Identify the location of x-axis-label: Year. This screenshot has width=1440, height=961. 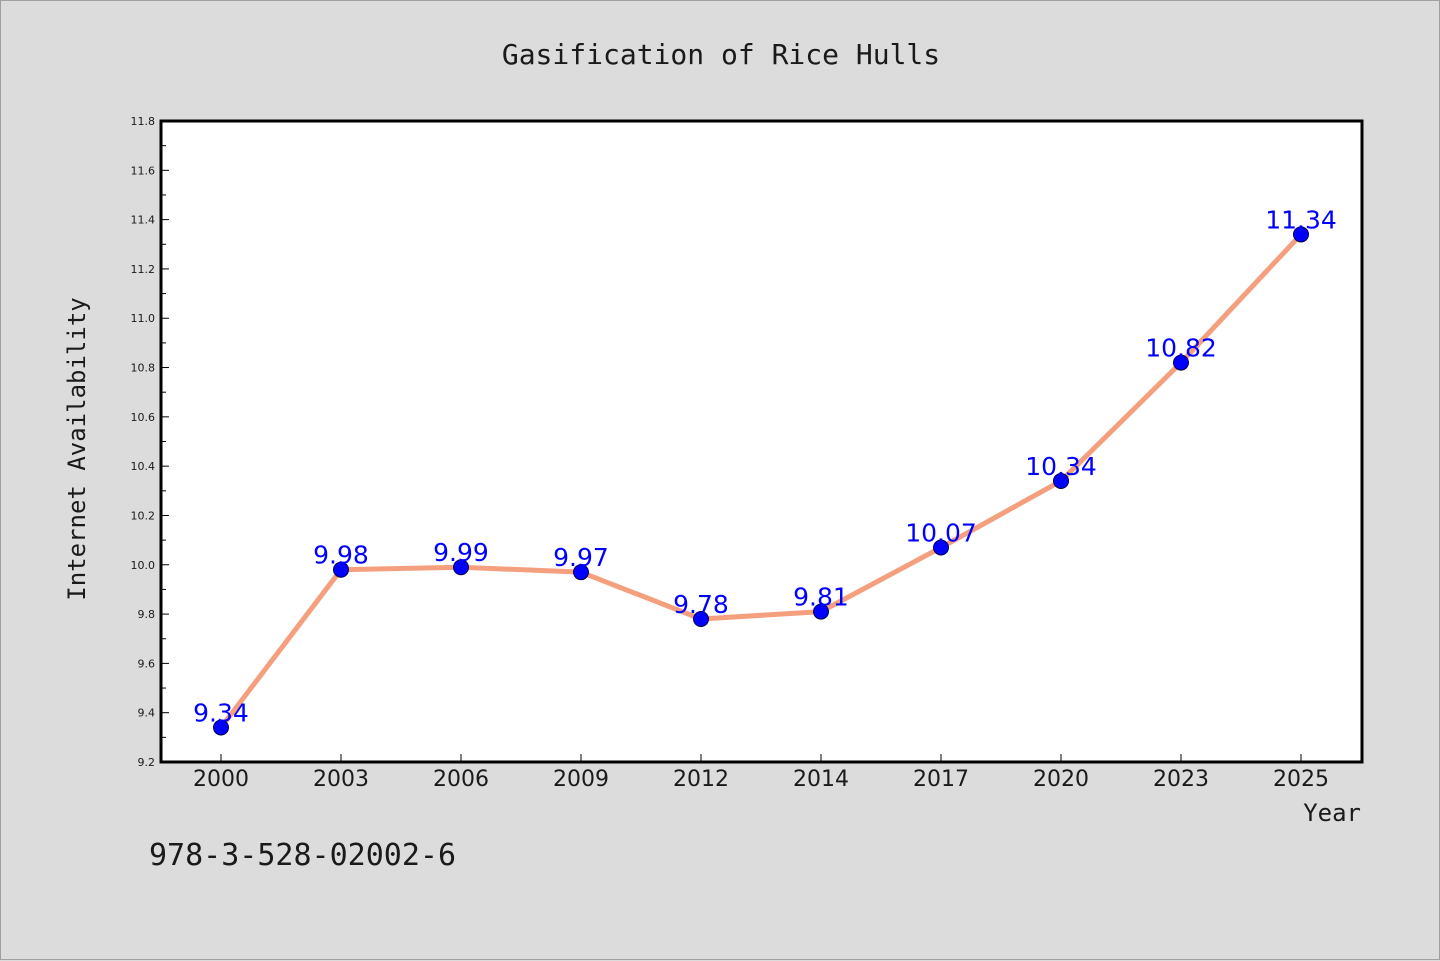
(1332, 813).